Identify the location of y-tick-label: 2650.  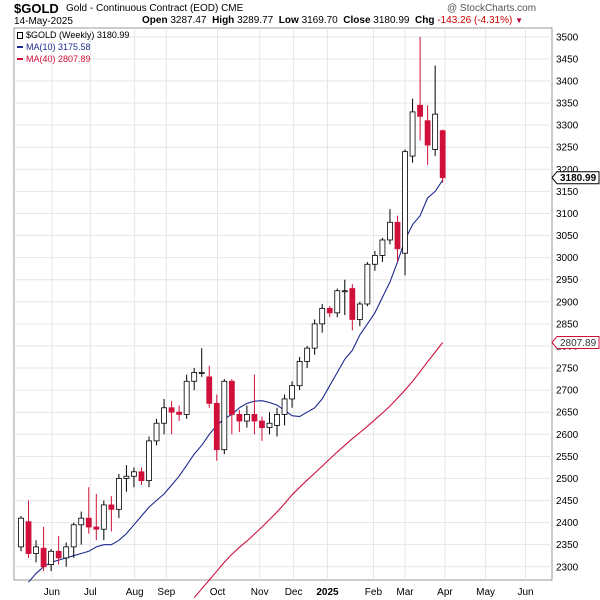
(567, 413).